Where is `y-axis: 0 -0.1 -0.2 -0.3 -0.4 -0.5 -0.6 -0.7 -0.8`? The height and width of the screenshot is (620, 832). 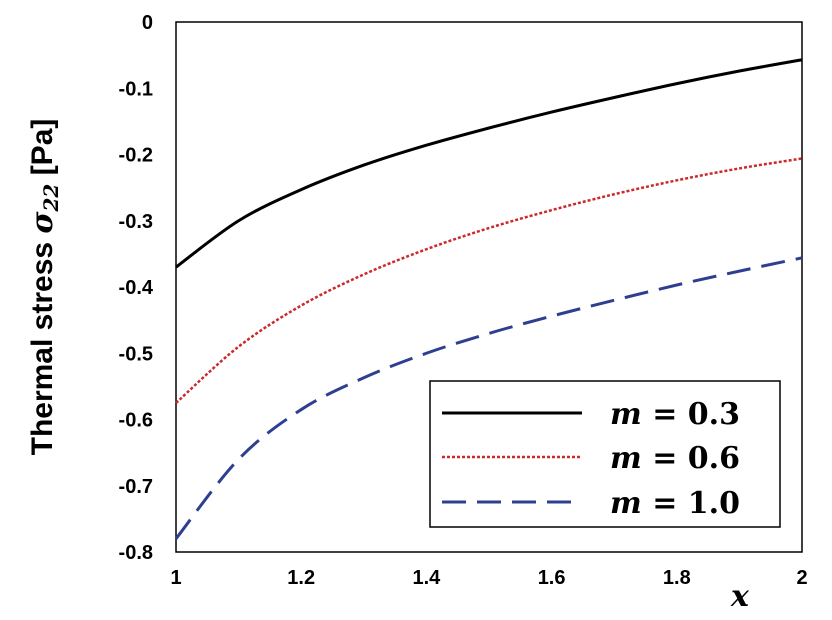
y-axis: 0 -0.1 -0.2 -0.3 -0.4 -0.5 -0.6 -0.7 -0.8 is located at coordinates (136, 288).